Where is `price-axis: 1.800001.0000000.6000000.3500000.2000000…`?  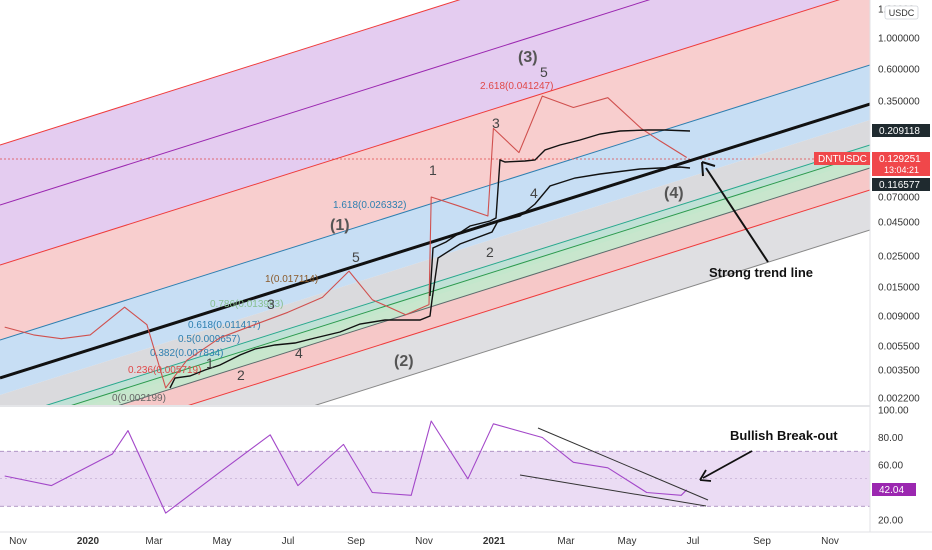 price-axis: 1.800001.0000000.6000000.3500000.2000000… is located at coordinates (900, 275).